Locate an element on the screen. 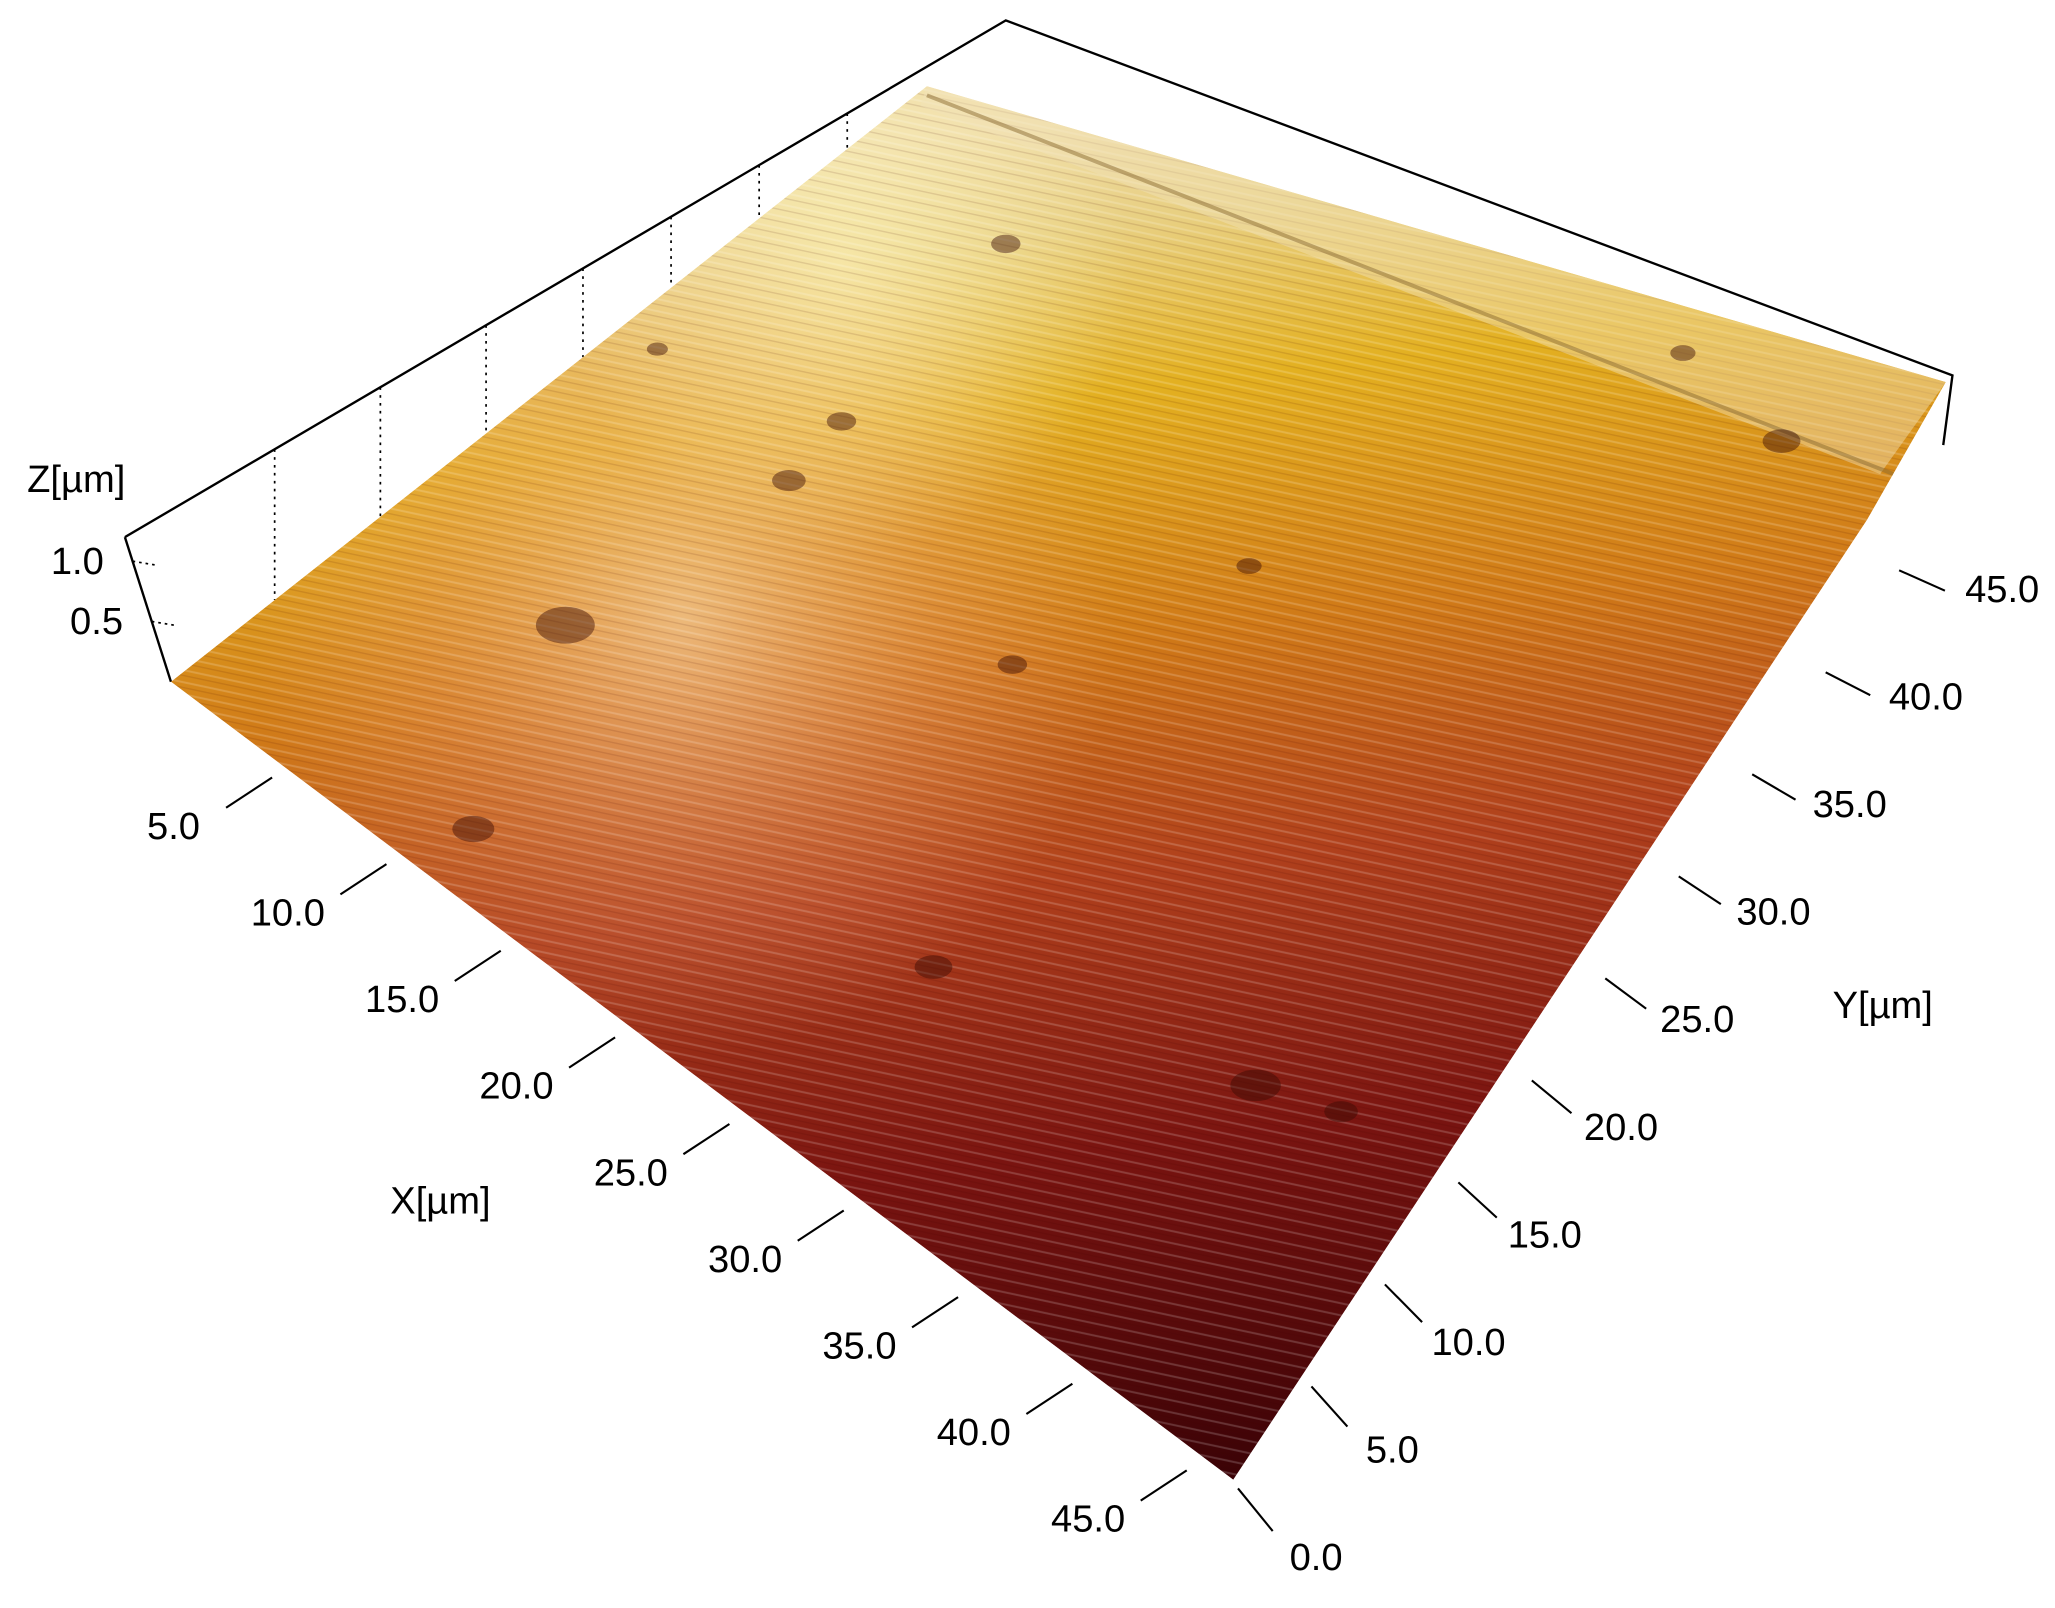 The height and width of the screenshot is (1608, 2055). y-tick-label: 35.0 is located at coordinates (1850, 804).